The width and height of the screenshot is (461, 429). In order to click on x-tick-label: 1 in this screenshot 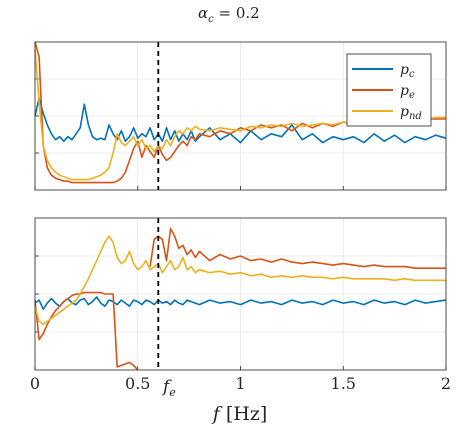, I will do `click(240, 383)`.